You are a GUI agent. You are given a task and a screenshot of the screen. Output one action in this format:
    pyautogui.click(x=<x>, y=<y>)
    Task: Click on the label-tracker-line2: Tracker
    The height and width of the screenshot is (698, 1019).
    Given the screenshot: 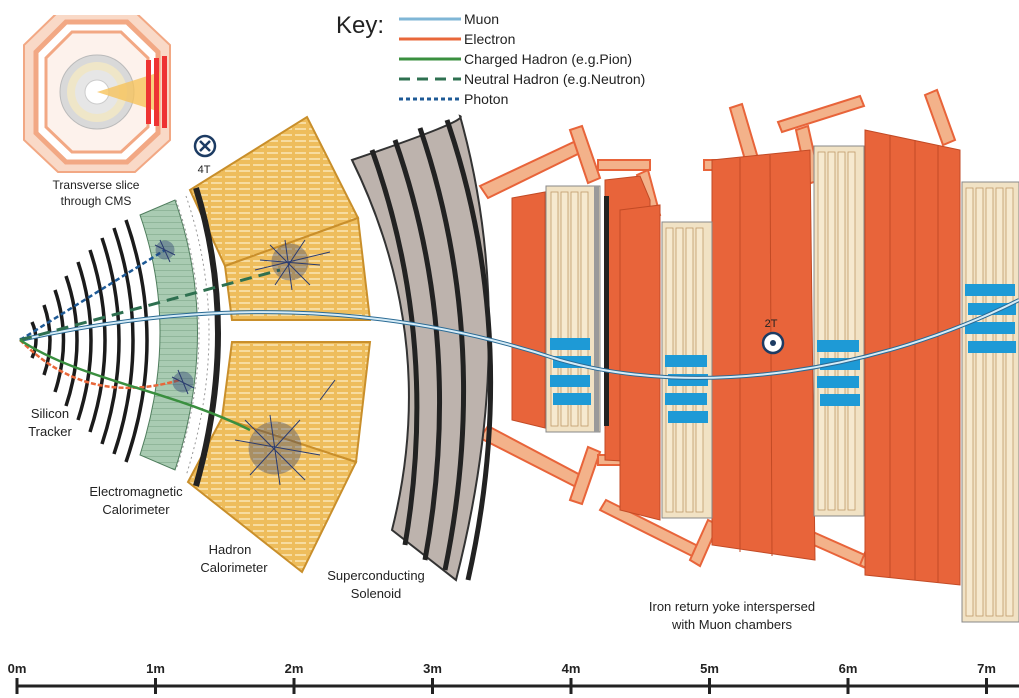 What is the action you would take?
    pyautogui.click(x=50, y=431)
    